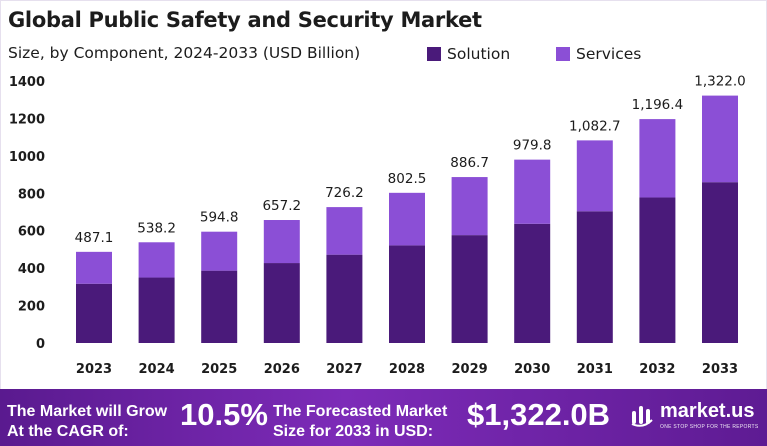 The width and height of the screenshot is (767, 446). What do you see at coordinates (658, 105) in the screenshot?
I see `data-label-2032: 1,196.4` at bounding box center [658, 105].